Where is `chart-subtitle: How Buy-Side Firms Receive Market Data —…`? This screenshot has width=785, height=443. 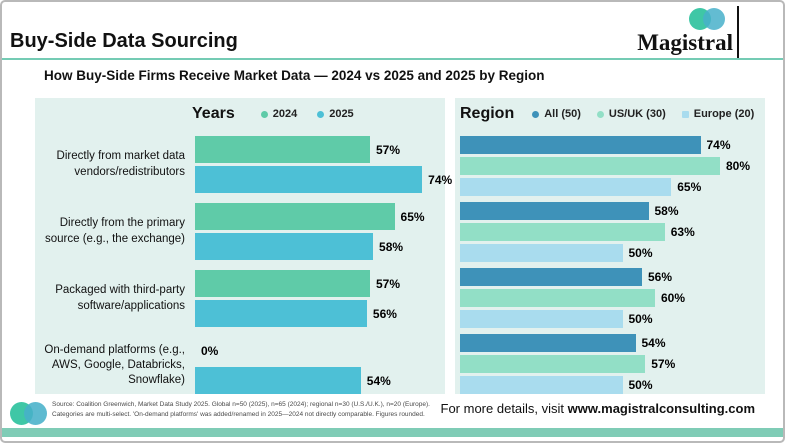 chart-subtitle: How Buy-Side Firms Receive Market Data —… is located at coordinates (294, 75).